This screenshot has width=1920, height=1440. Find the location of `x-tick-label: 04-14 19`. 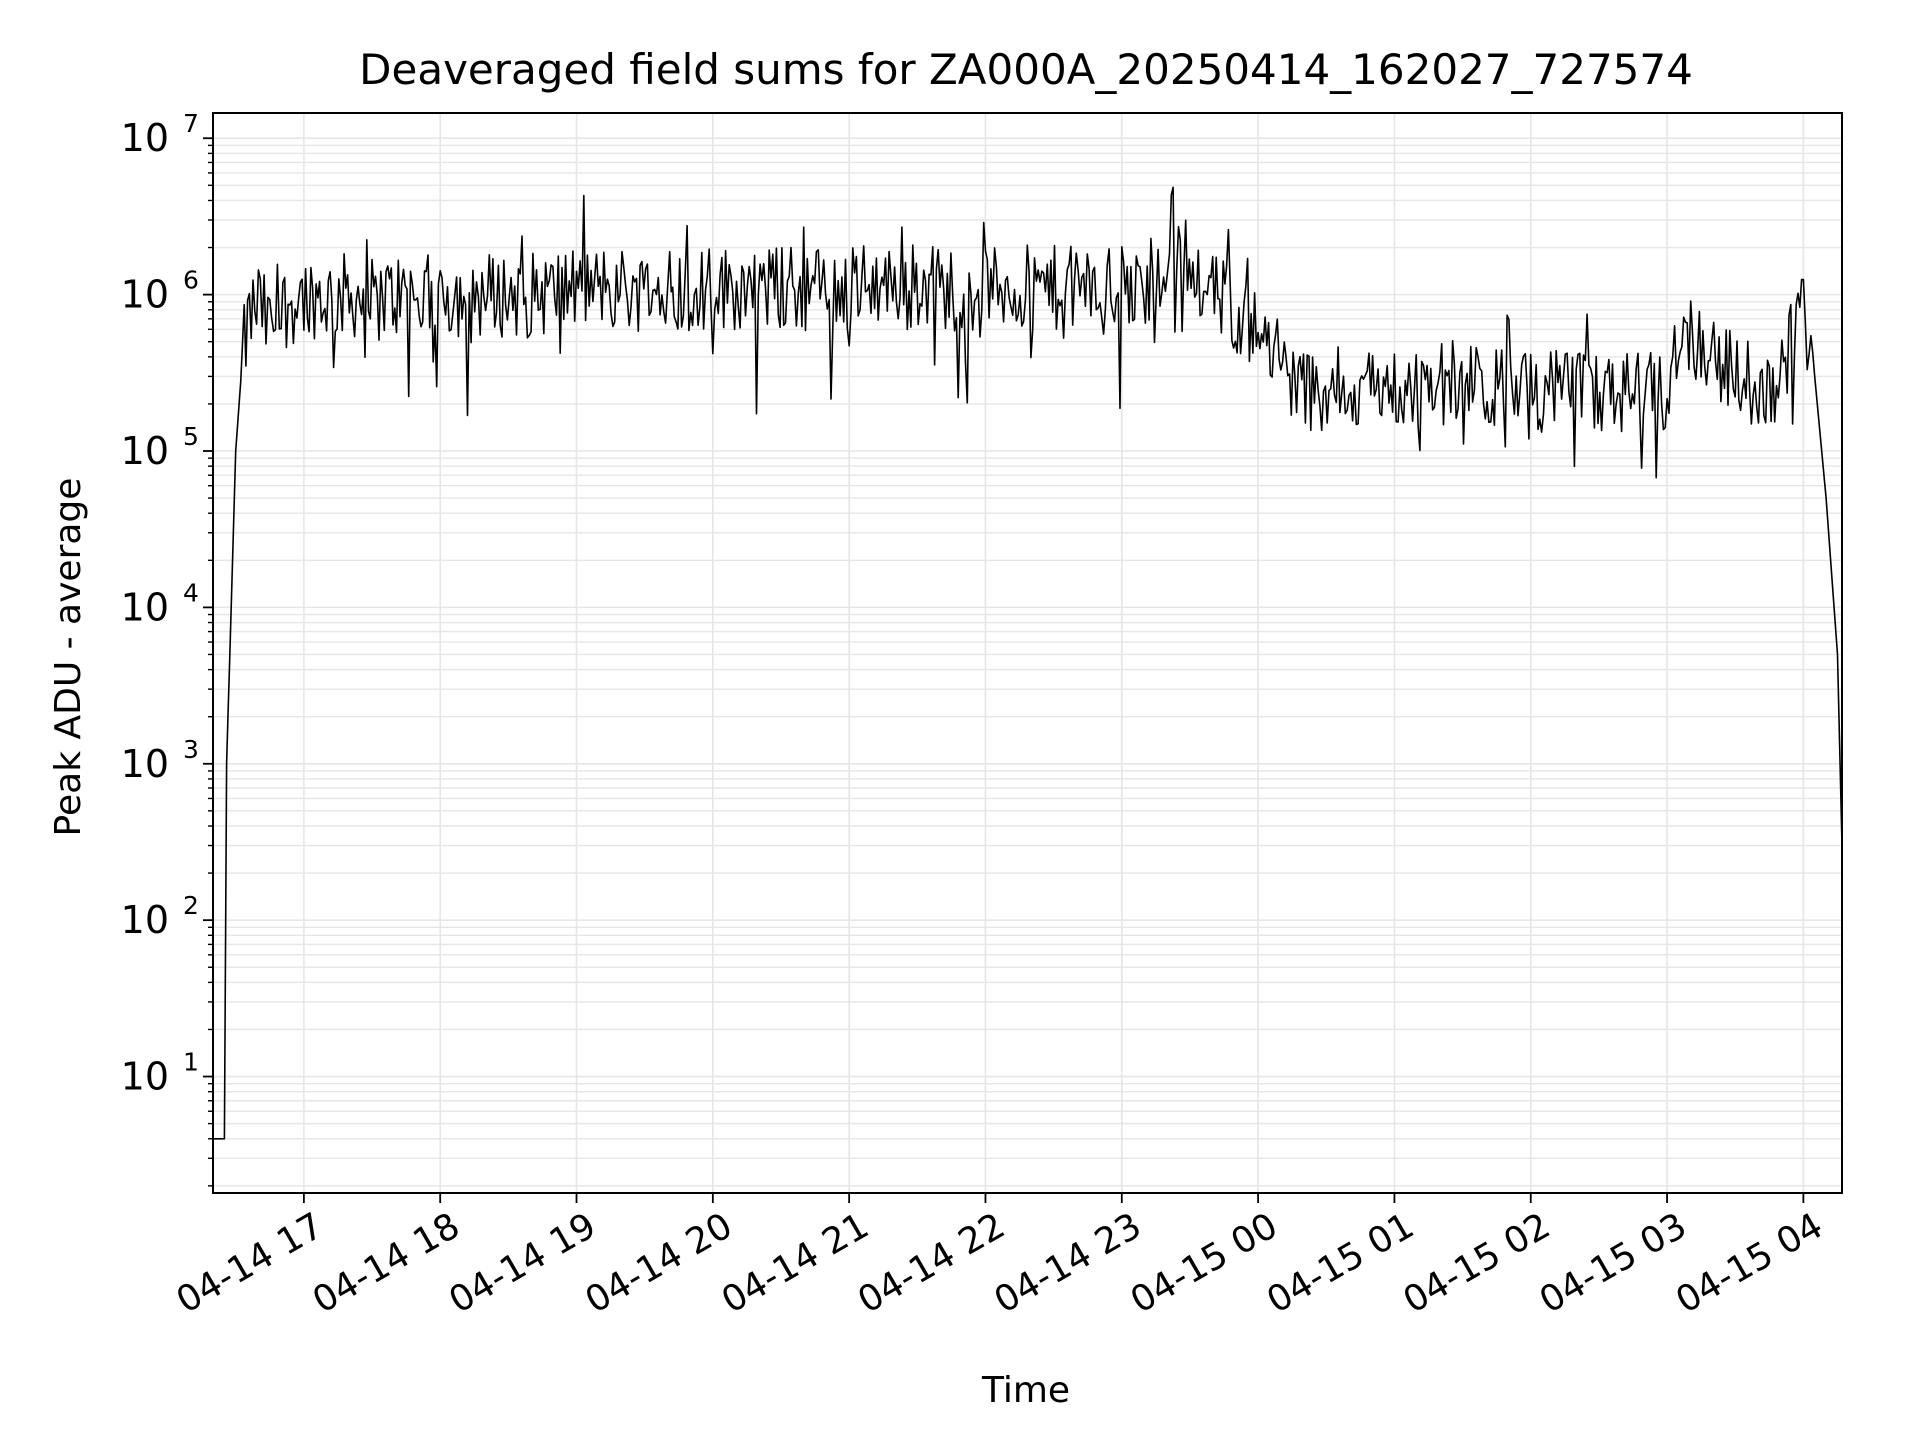

x-tick-label: 04-14 19 is located at coordinates (522, 1263).